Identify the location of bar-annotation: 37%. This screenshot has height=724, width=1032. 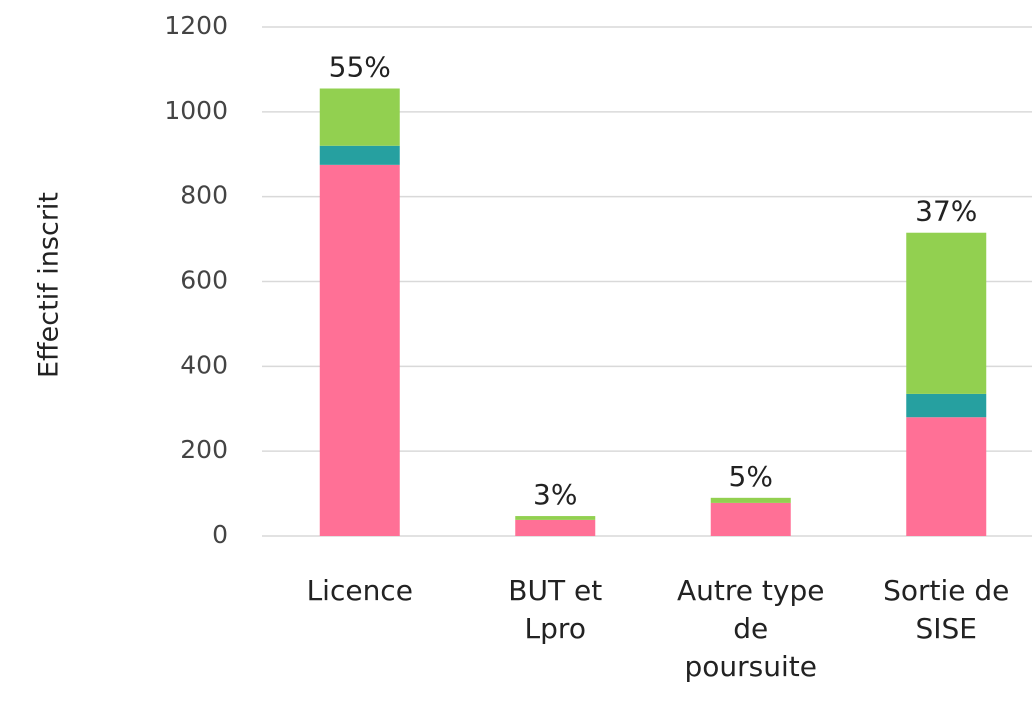
(946, 211).